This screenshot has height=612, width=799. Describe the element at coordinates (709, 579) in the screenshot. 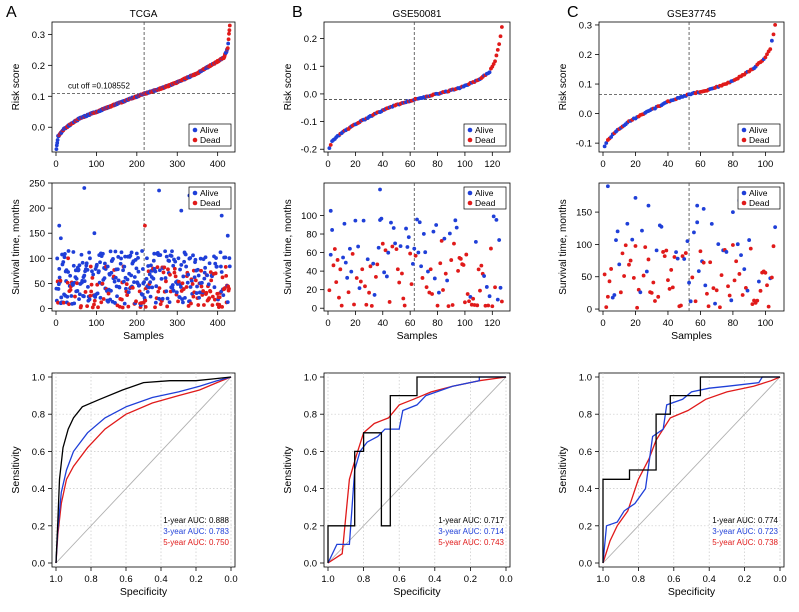

I see `roc-xtick-label: 0.4` at that location.